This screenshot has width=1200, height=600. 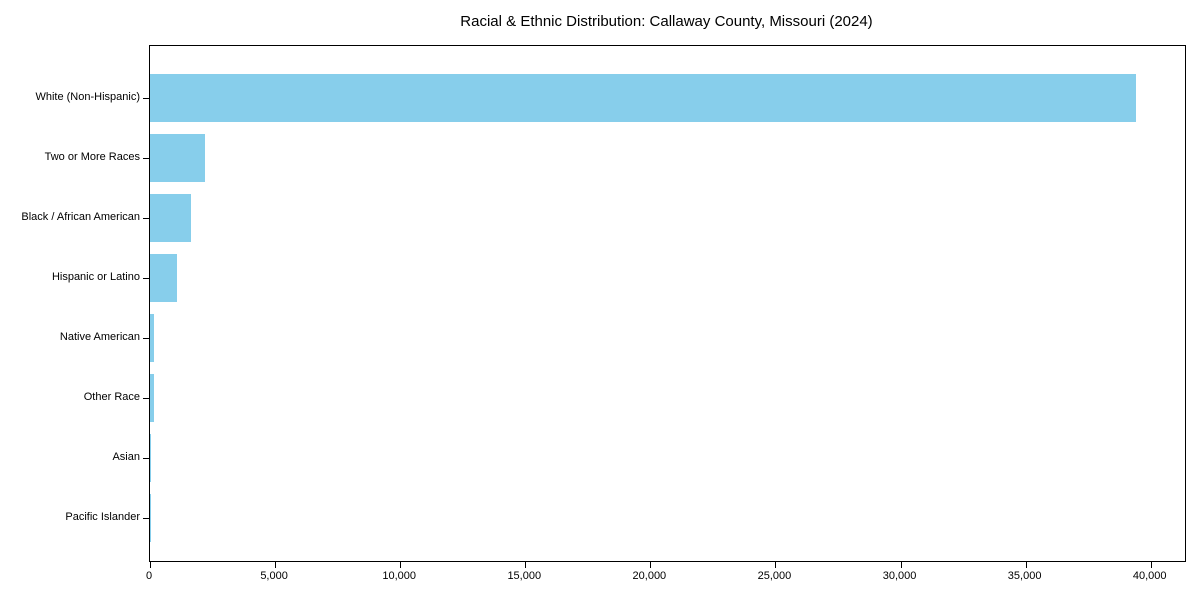 What do you see at coordinates (152, 398) in the screenshot?
I see `bar-other-race` at bounding box center [152, 398].